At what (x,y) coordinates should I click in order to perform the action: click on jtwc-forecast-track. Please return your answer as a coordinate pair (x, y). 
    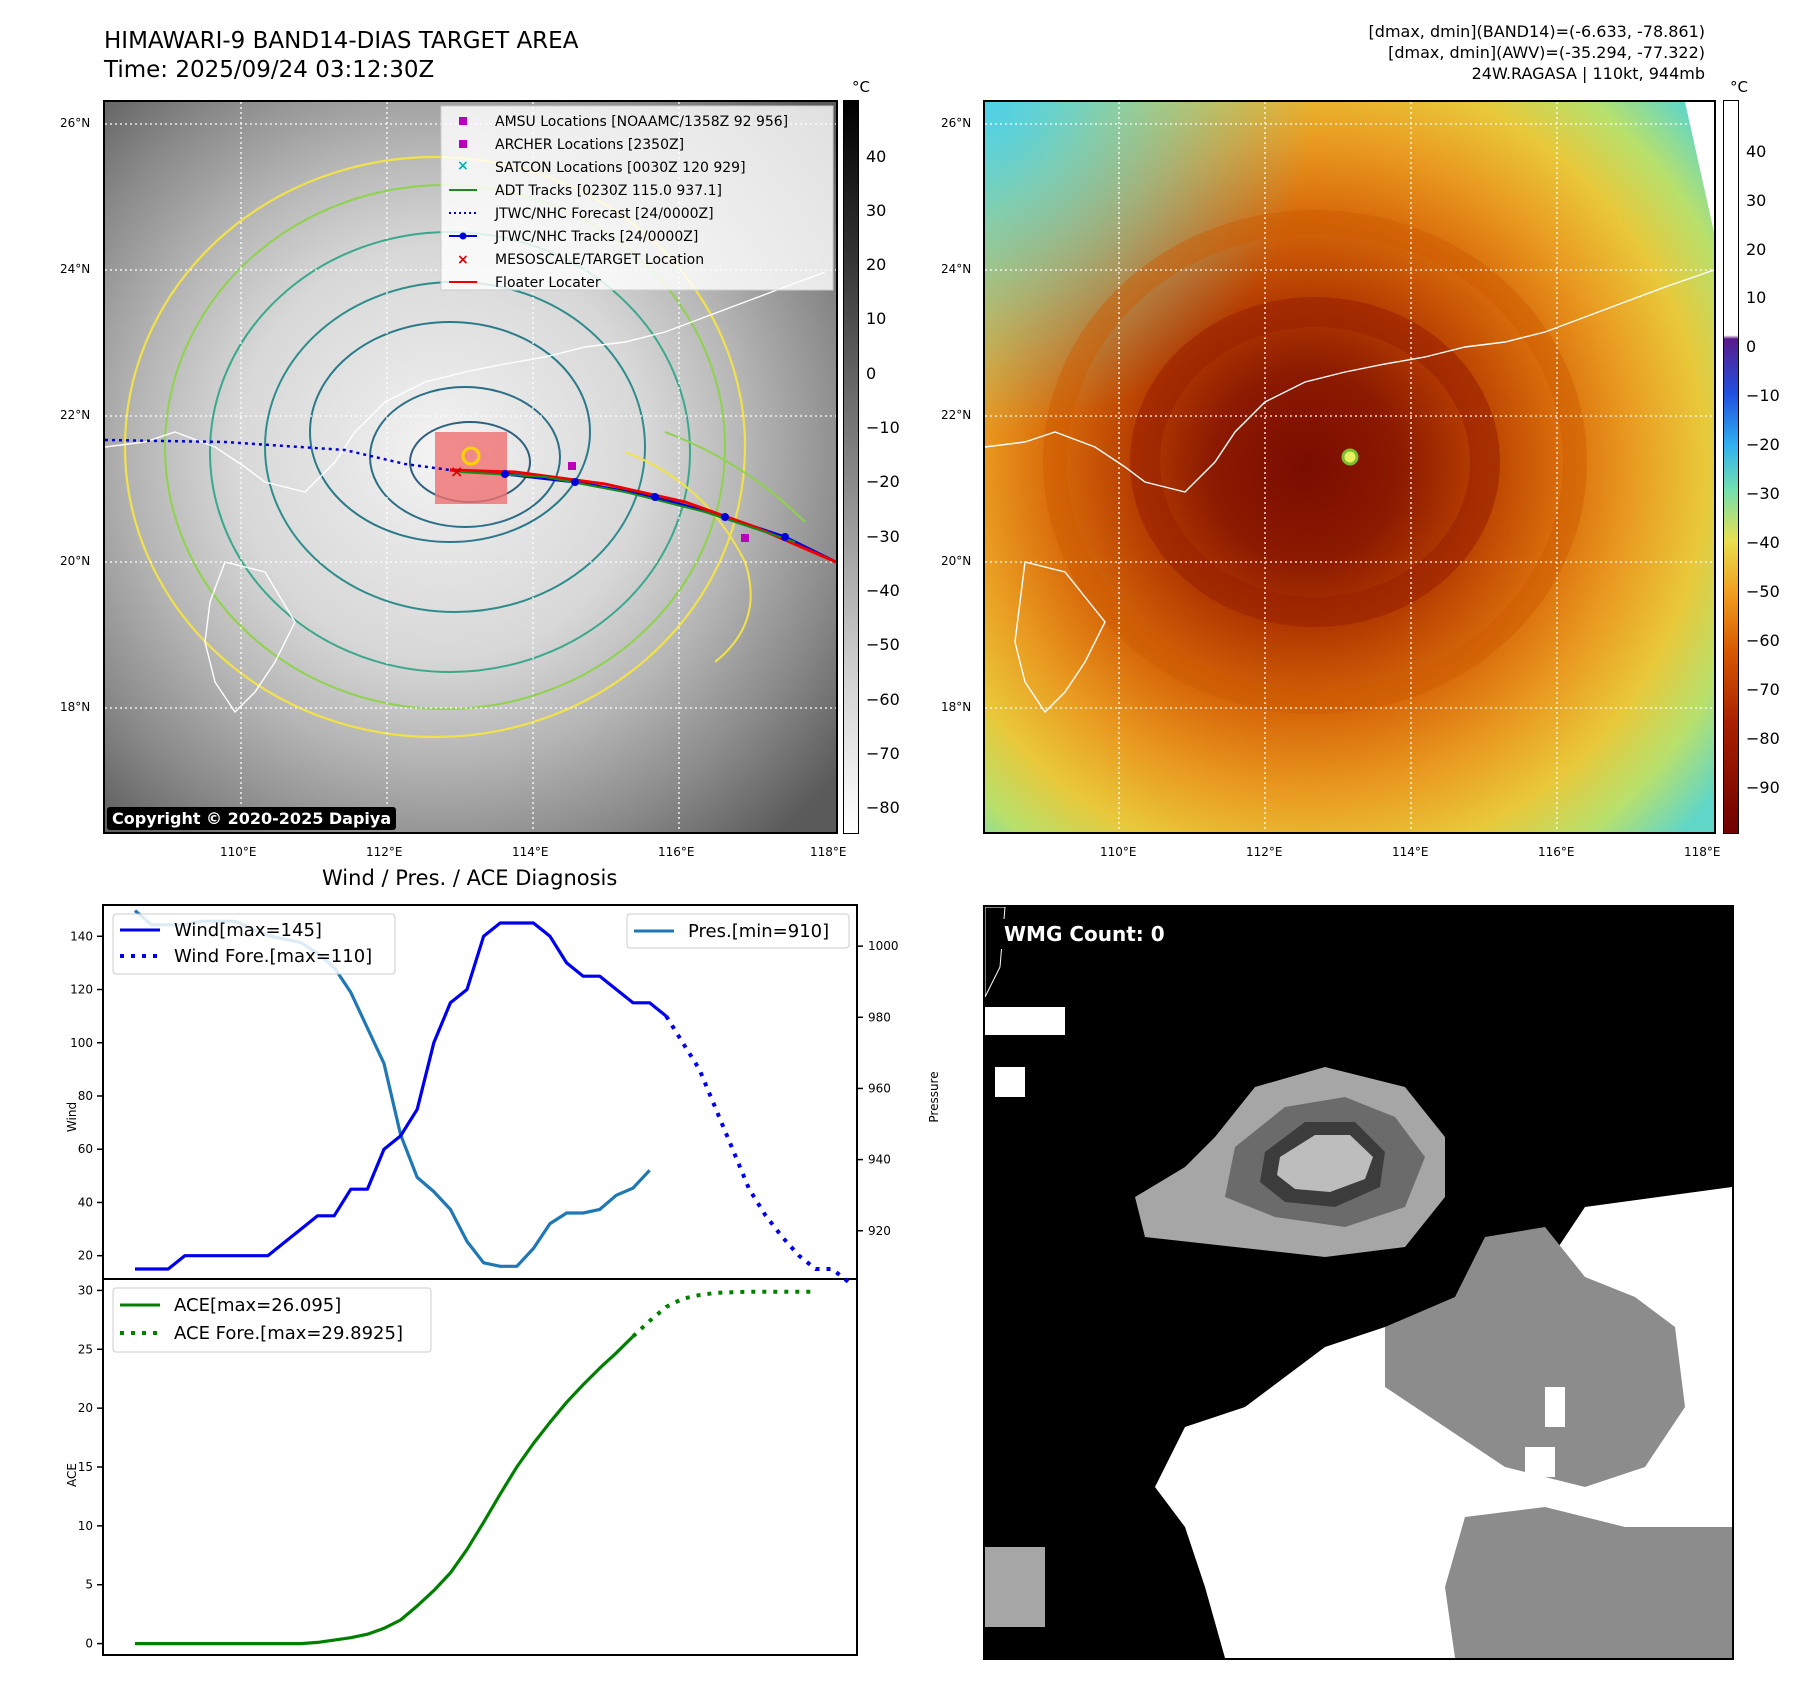
    Looking at the image, I should click on (278, 455).